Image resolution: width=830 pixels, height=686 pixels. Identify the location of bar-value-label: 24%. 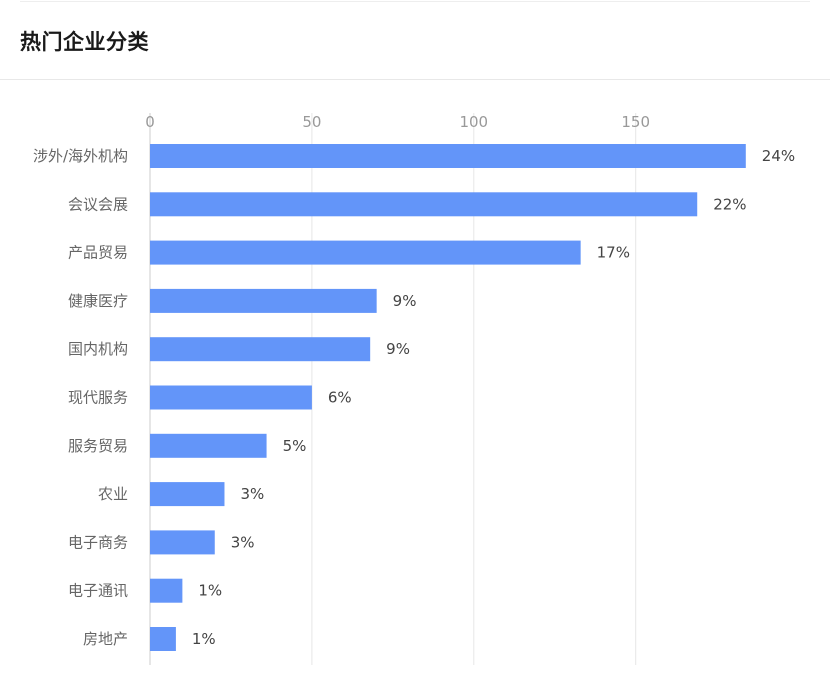
(778, 156).